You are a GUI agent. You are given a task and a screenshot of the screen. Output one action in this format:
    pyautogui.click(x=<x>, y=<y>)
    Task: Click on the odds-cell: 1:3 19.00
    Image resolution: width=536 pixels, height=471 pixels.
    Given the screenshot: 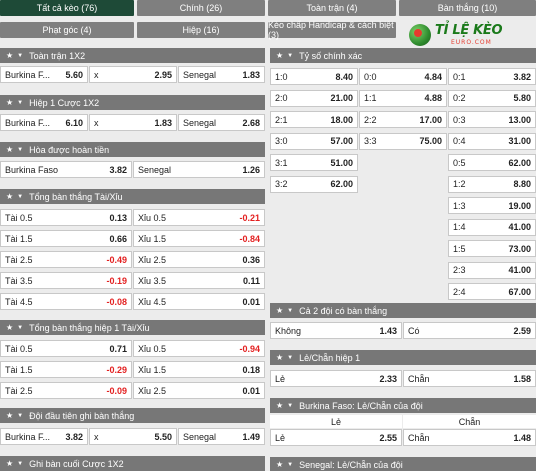 What is the action you would take?
    pyautogui.click(x=492, y=205)
    